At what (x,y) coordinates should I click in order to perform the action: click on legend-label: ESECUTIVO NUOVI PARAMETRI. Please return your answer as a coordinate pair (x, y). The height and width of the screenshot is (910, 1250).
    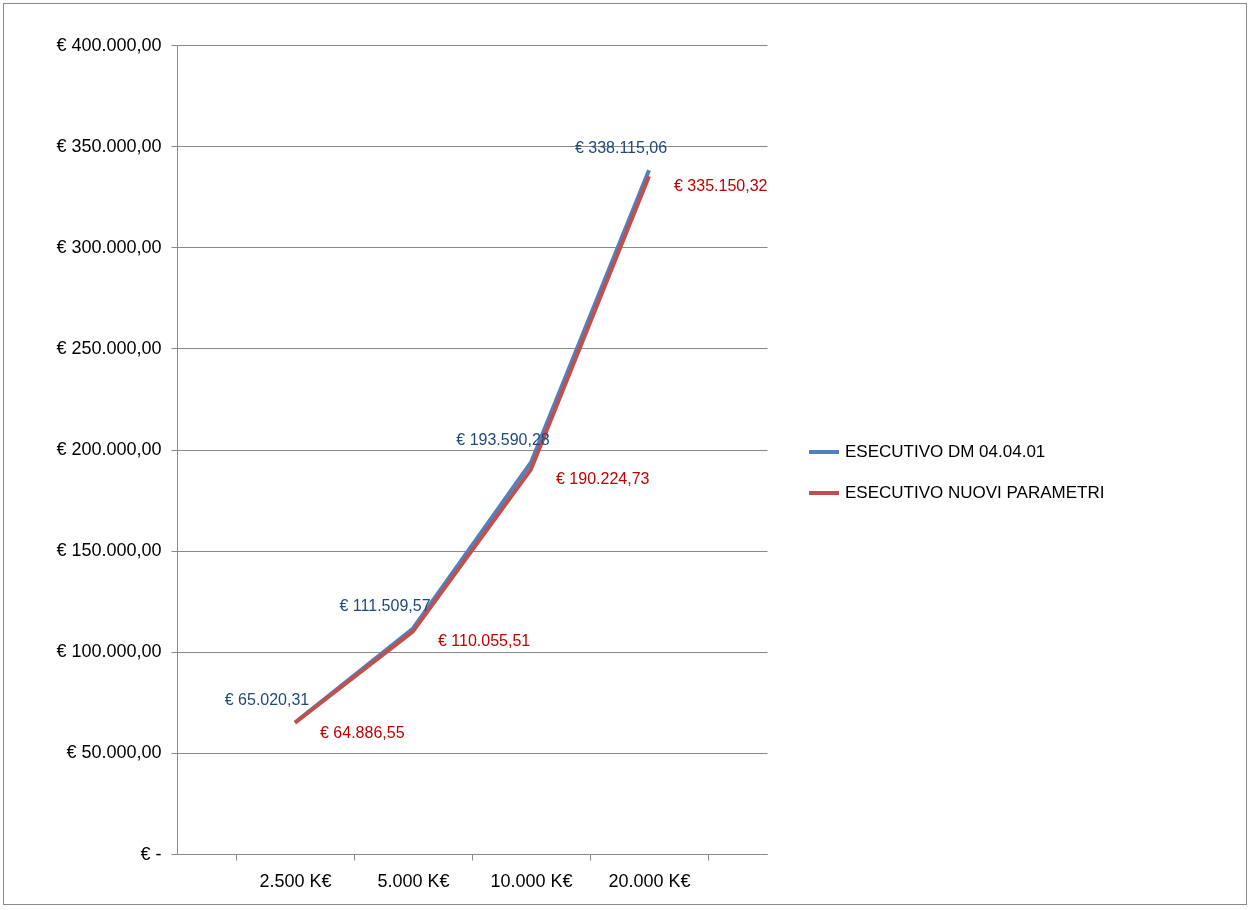
    Looking at the image, I should click on (975, 492).